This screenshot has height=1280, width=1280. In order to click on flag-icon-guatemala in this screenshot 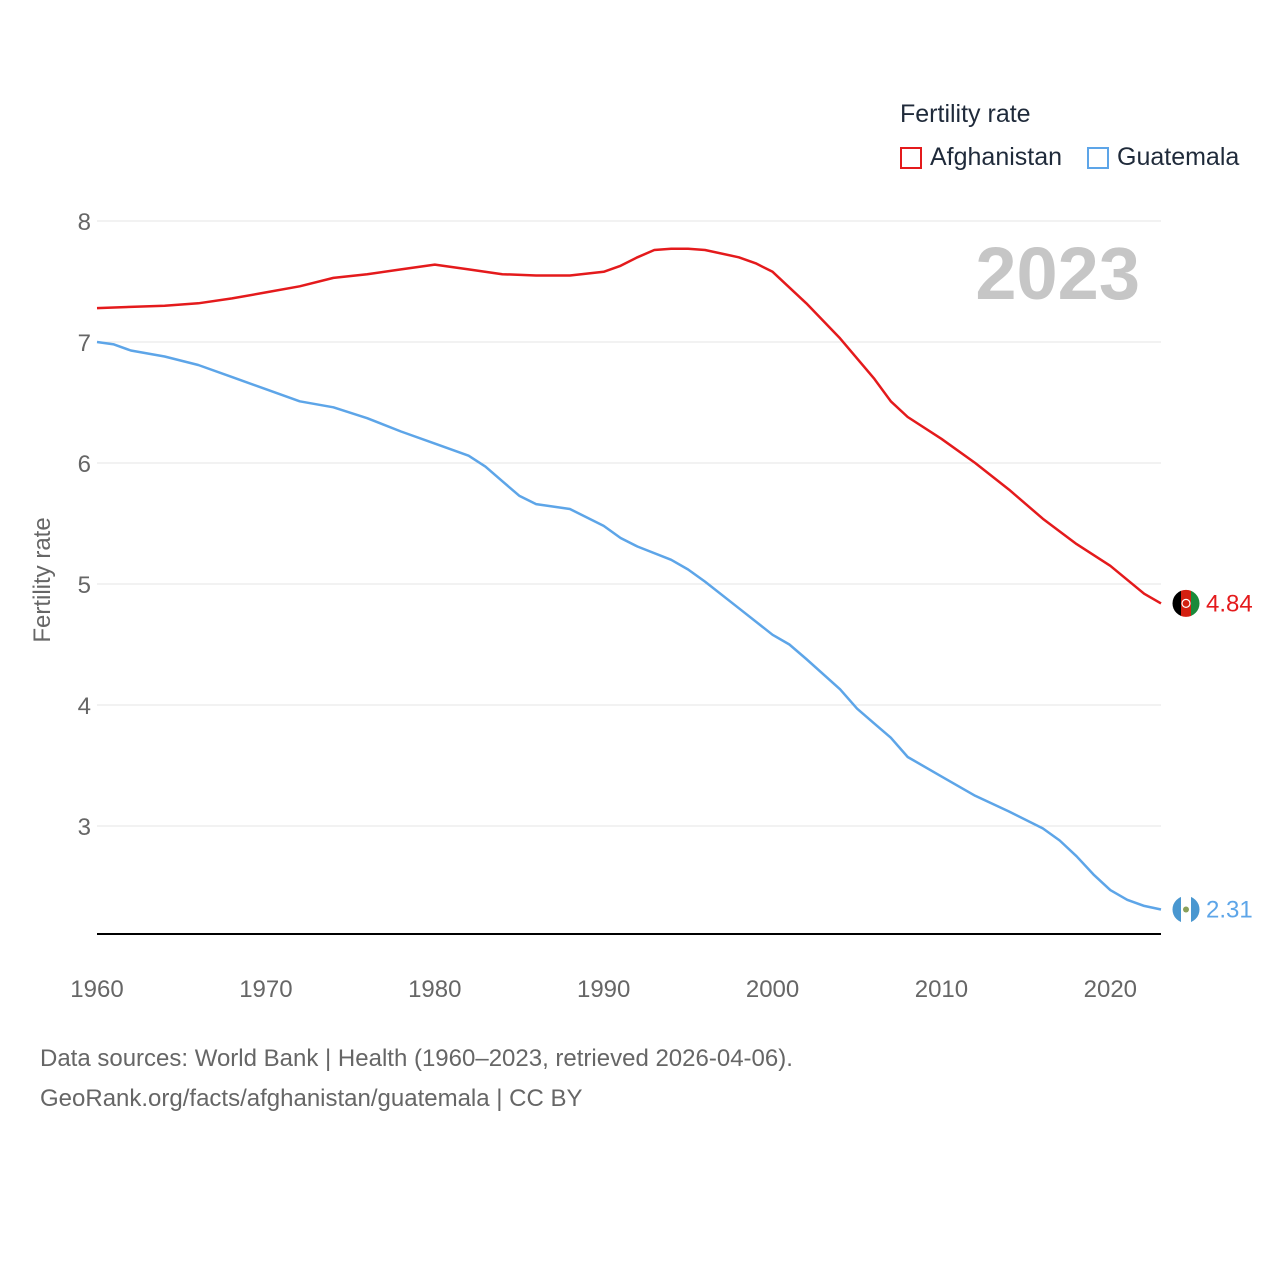, I will do `click(1186, 909)`.